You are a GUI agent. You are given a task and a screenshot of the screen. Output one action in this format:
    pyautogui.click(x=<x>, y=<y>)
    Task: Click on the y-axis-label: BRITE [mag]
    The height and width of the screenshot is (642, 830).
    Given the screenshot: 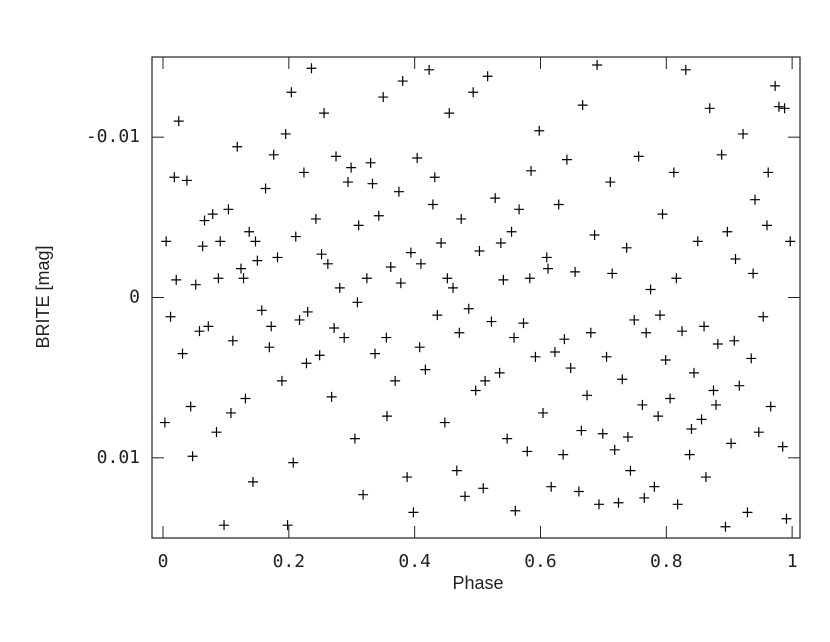 What is the action you would take?
    pyautogui.click(x=43, y=296)
    